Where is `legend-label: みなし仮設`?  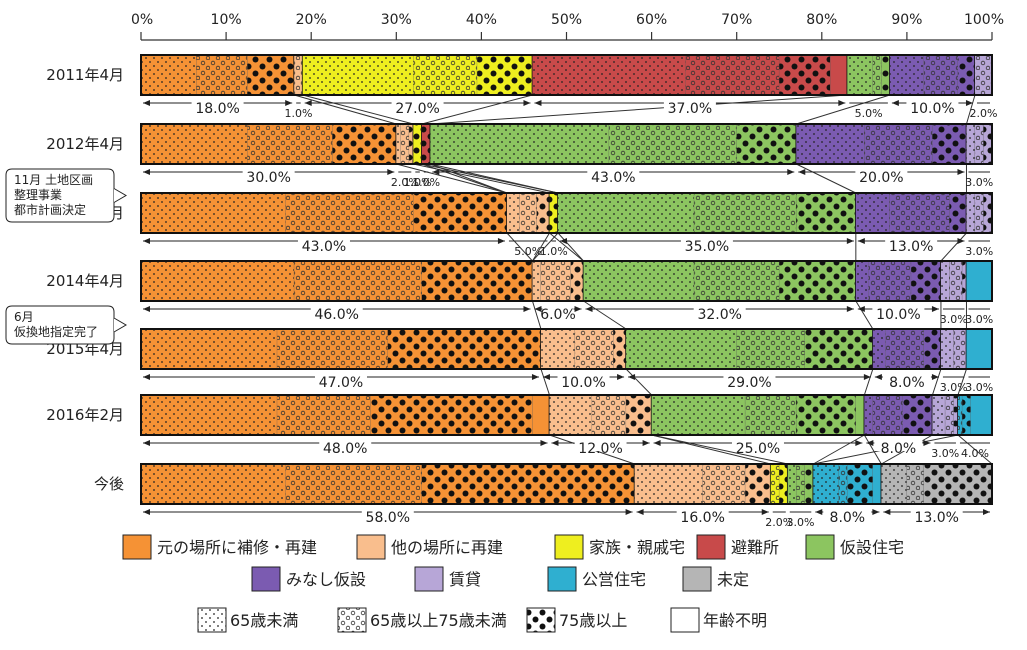
legend-label: みなし仮設 is located at coordinates (326, 579).